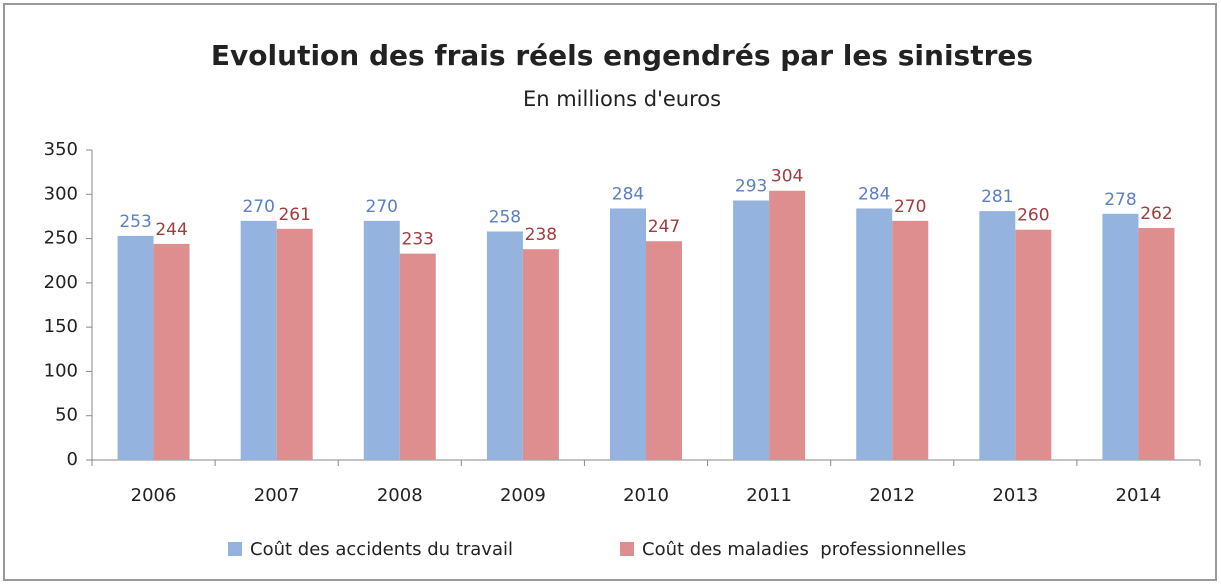 This screenshot has height=585, width=1221. What do you see at coordinates (1156, 214) in the screenshot?
I see `data-label: 262` at bounding box center [1156, 214].